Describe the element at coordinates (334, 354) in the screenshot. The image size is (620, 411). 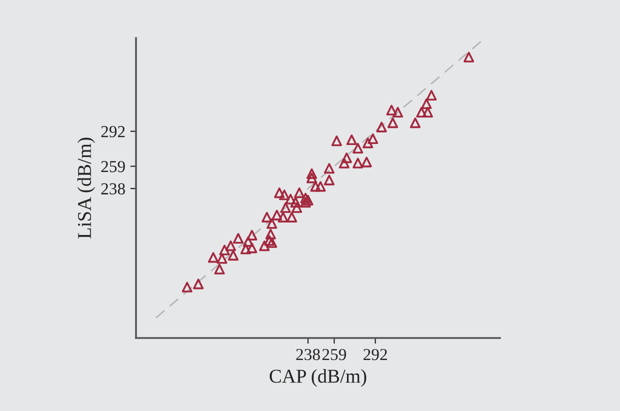
I see `x-tick-label: 259` at that location.